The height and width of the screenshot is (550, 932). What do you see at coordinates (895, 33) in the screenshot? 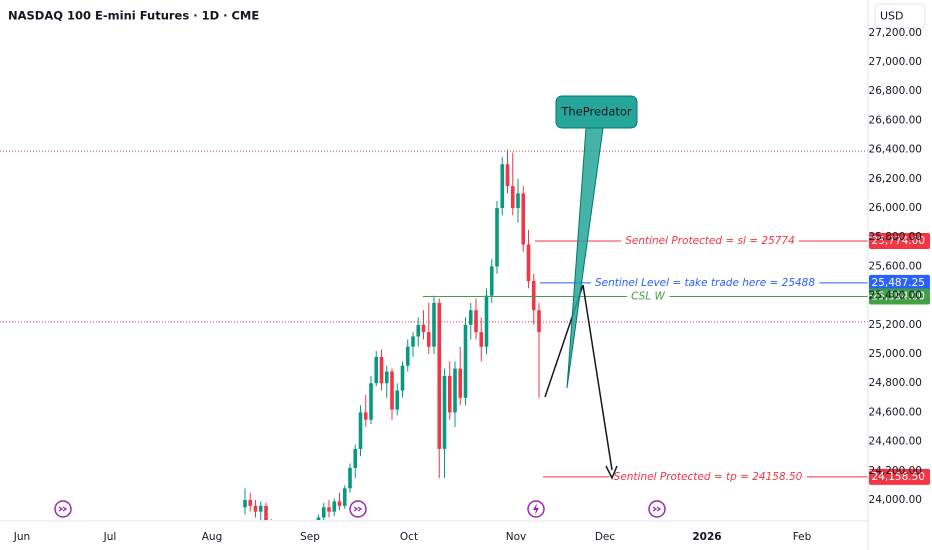
I see `y-tick-label: 27,200.00` at bounding box center [895, 33].